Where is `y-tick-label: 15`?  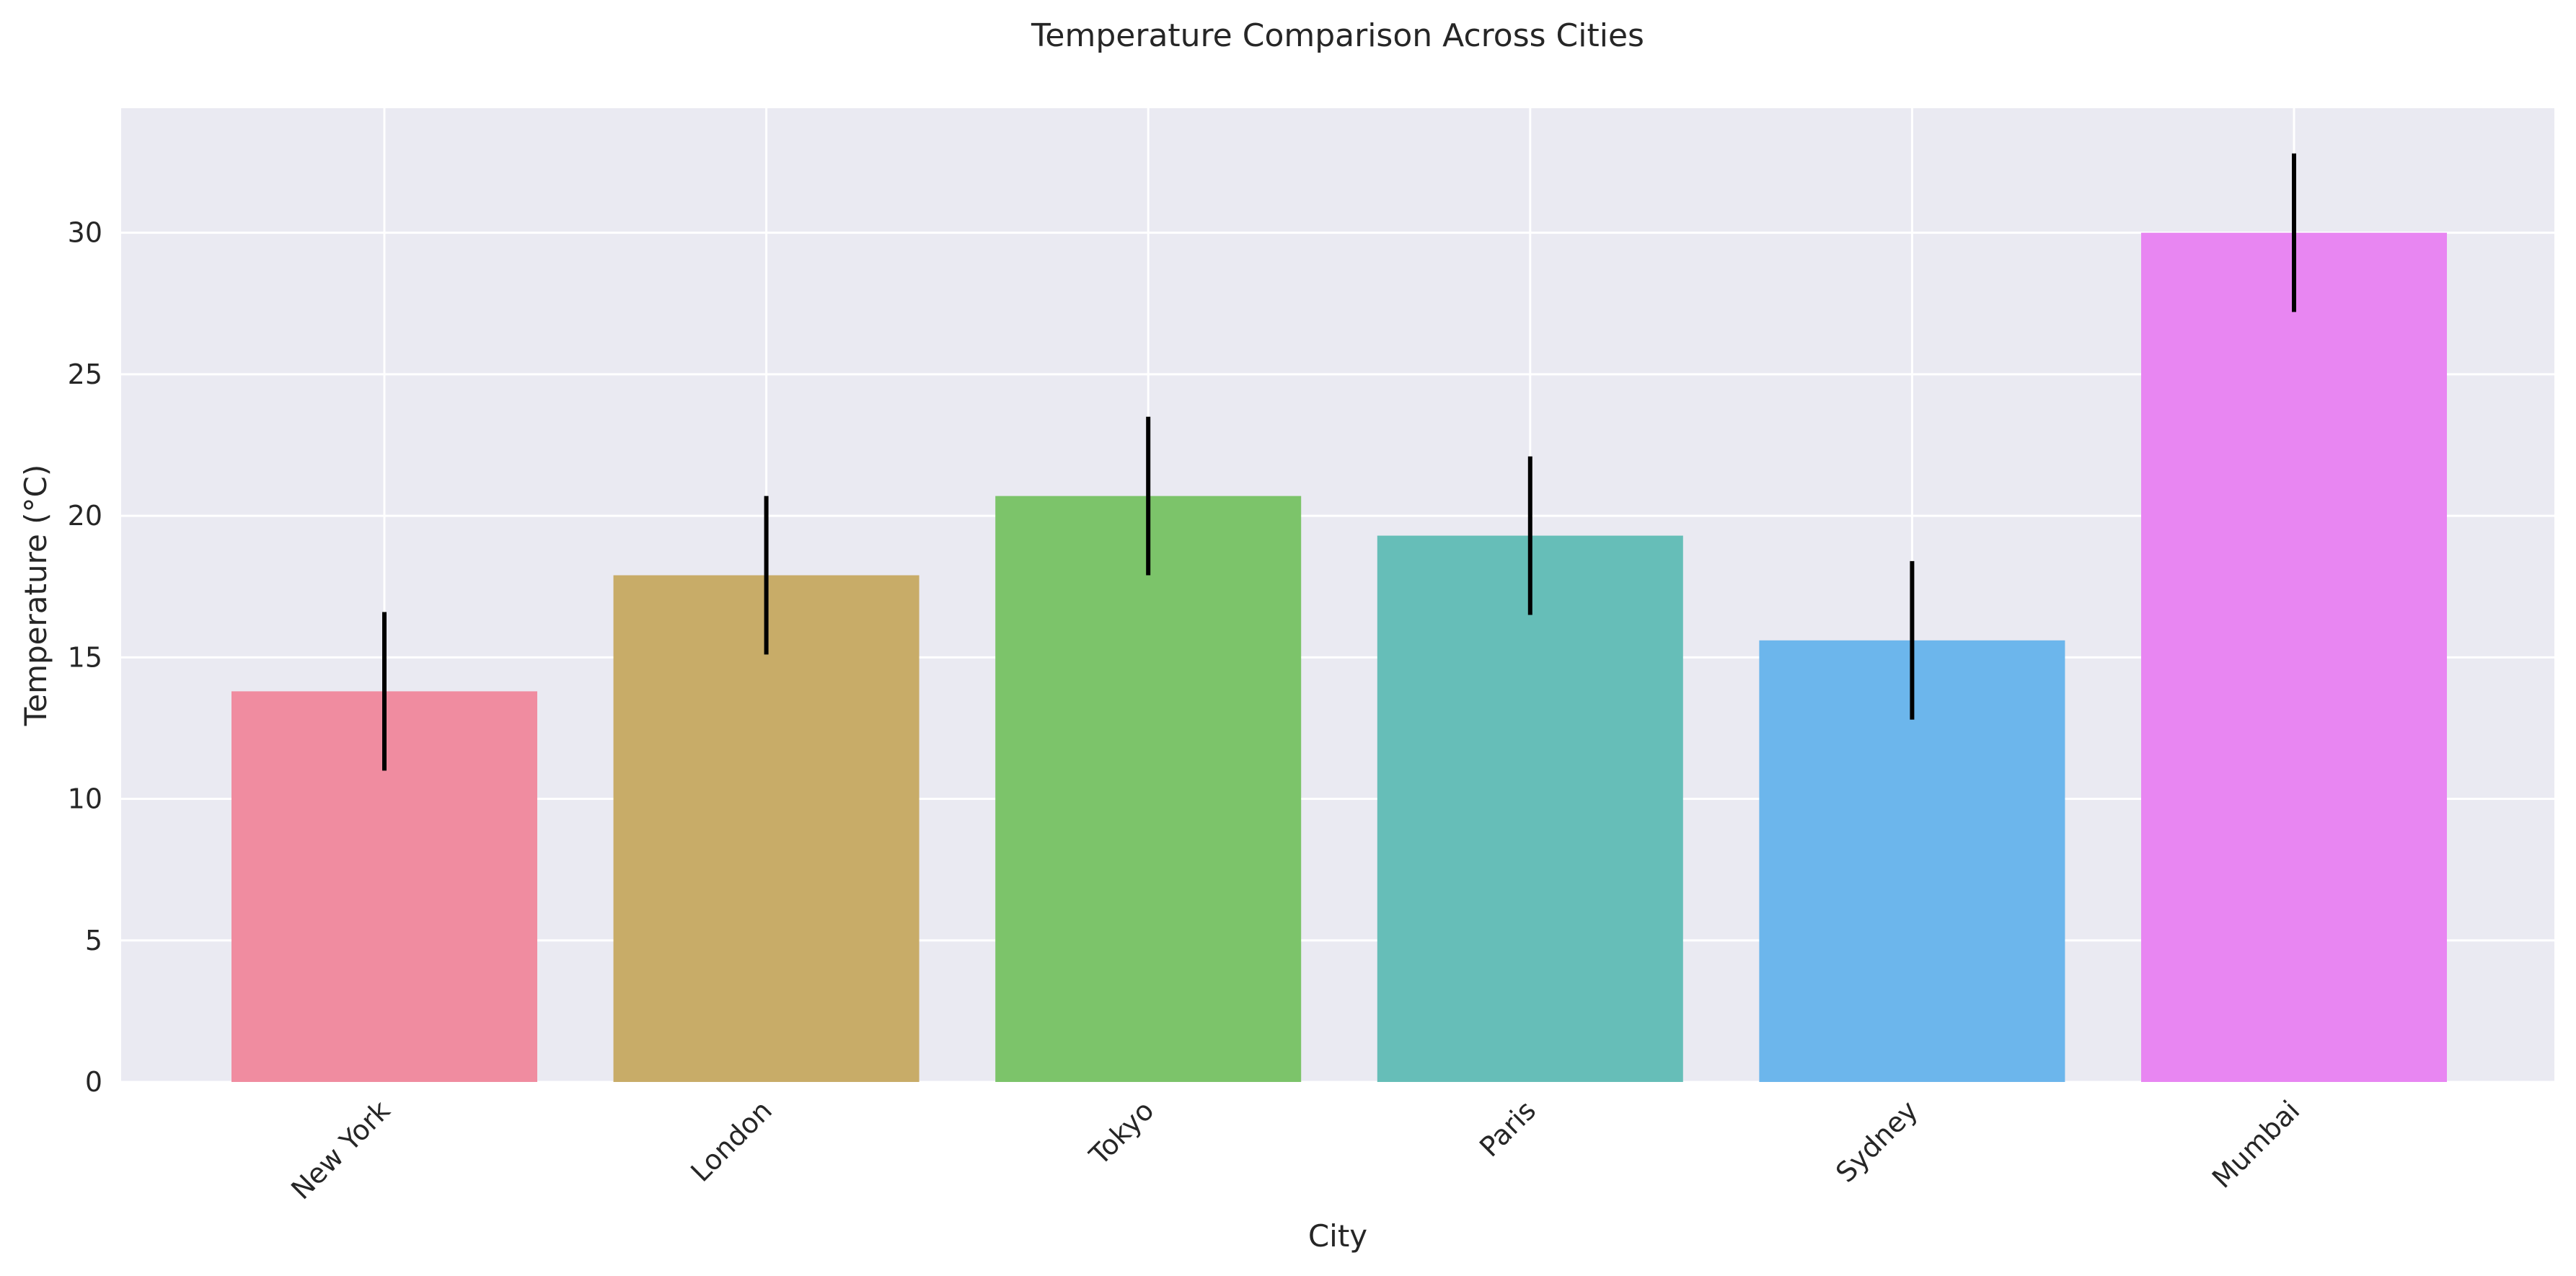
y-tick-label: 15 is located at coordinates (85, 657).